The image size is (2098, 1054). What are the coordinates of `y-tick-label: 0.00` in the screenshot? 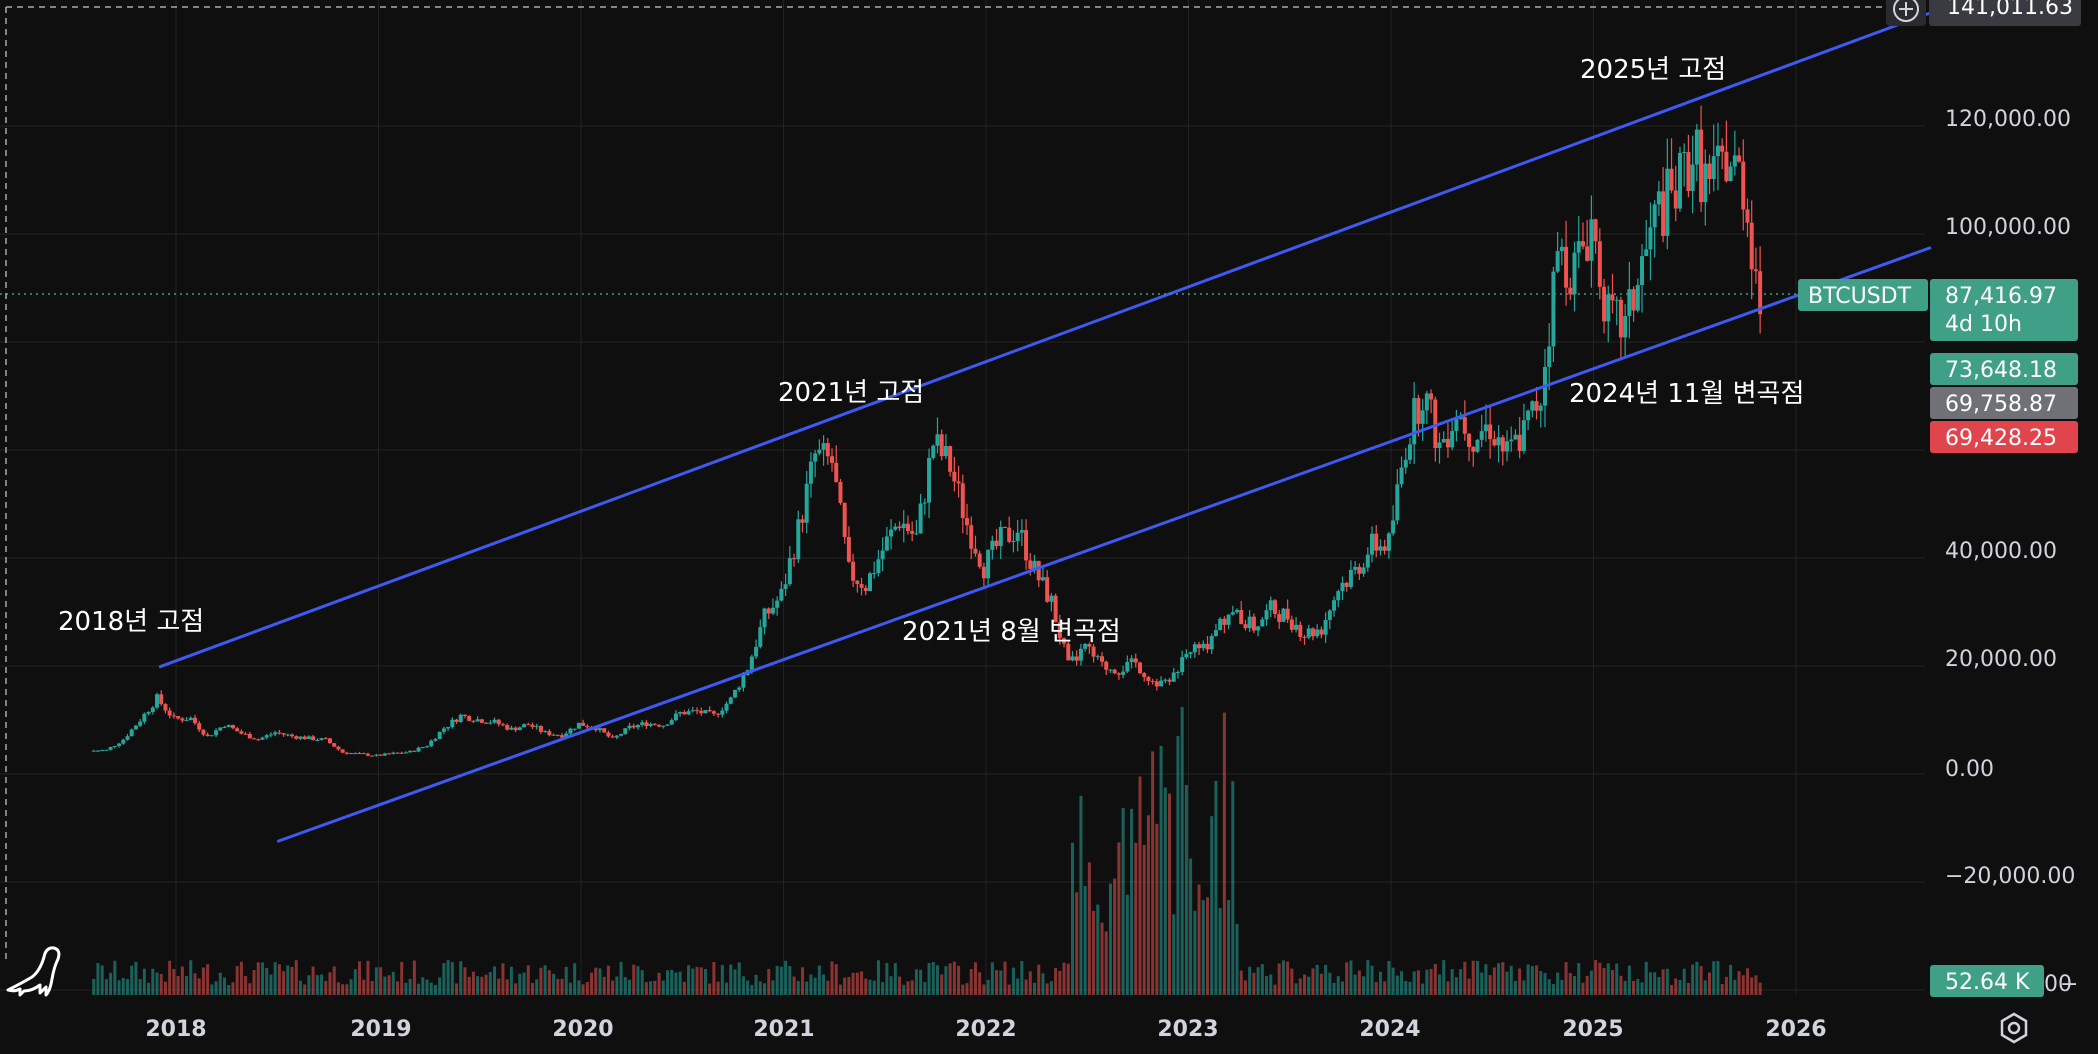 It's located at (1969, 769).